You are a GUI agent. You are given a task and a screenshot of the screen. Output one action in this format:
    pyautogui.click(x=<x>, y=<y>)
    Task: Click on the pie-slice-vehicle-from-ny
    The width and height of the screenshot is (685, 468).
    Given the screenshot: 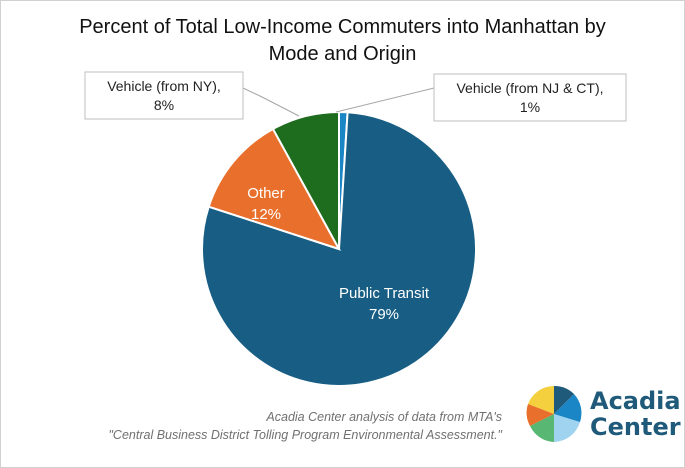 What is the action you would take?
    pyautogui.click(x=305, y=180)
    